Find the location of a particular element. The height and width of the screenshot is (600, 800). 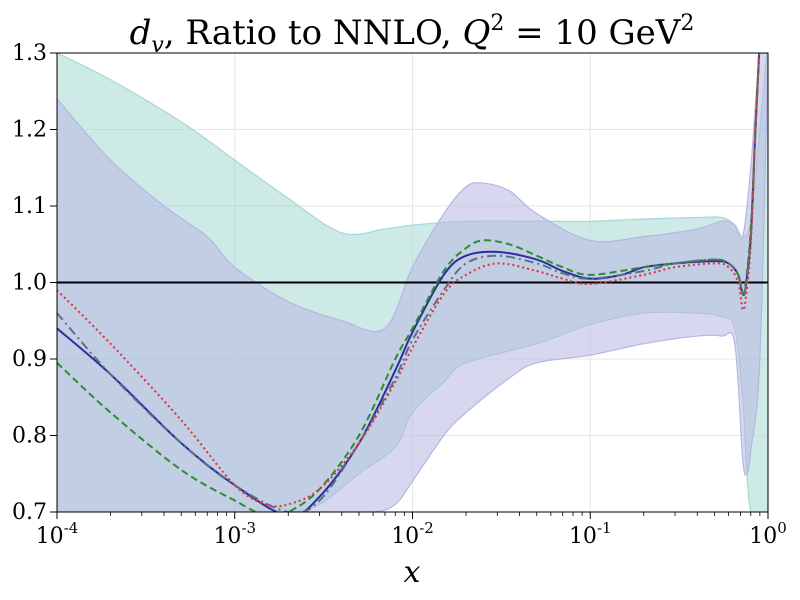

x-tick-label: 10⁻¹ is located at coordinates (590, 534).